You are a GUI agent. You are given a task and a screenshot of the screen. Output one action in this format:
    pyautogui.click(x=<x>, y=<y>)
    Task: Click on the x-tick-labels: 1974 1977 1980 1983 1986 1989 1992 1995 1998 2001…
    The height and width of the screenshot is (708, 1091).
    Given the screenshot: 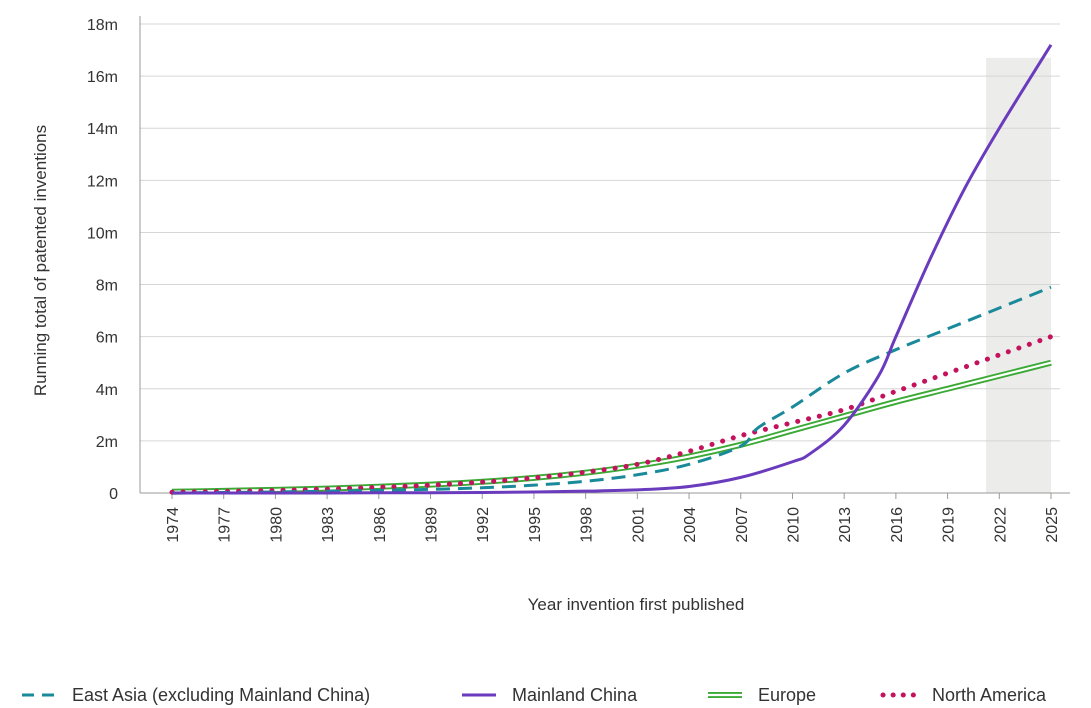 What is the action you would take?
    pyautogui.click(x=613, y=518)
    